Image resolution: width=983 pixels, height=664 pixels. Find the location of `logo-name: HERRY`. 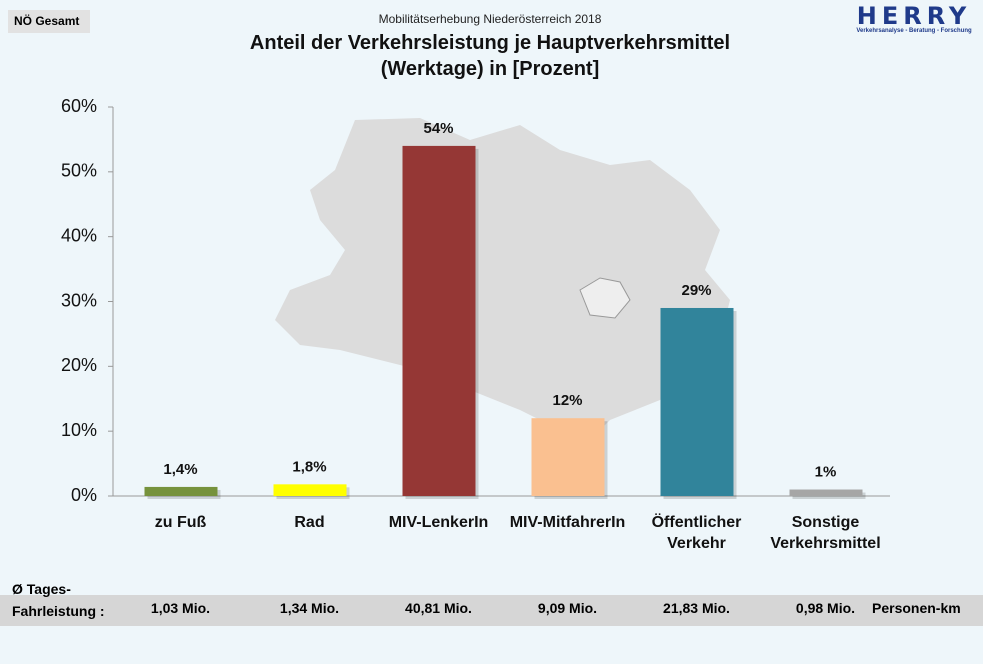

logo-name: HERRY is located at coordinates (914, 16).